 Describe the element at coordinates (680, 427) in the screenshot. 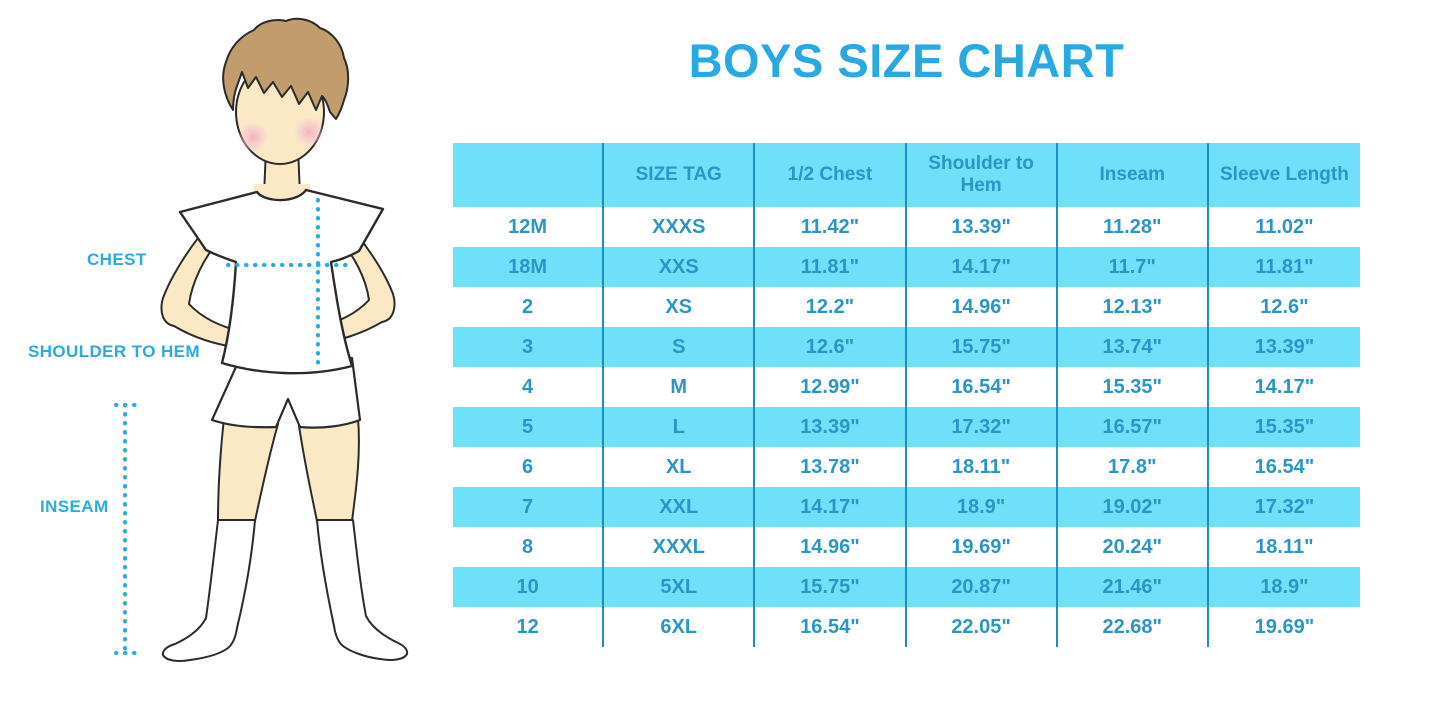

I see `table-cell: L` at that location.